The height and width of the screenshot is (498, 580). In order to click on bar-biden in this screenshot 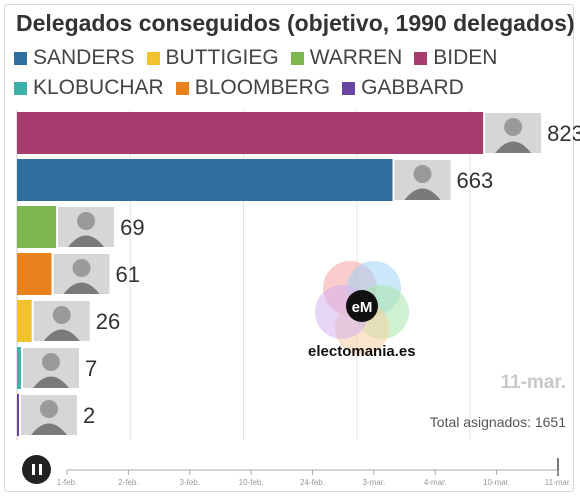, I will do `click(250, 133)`.